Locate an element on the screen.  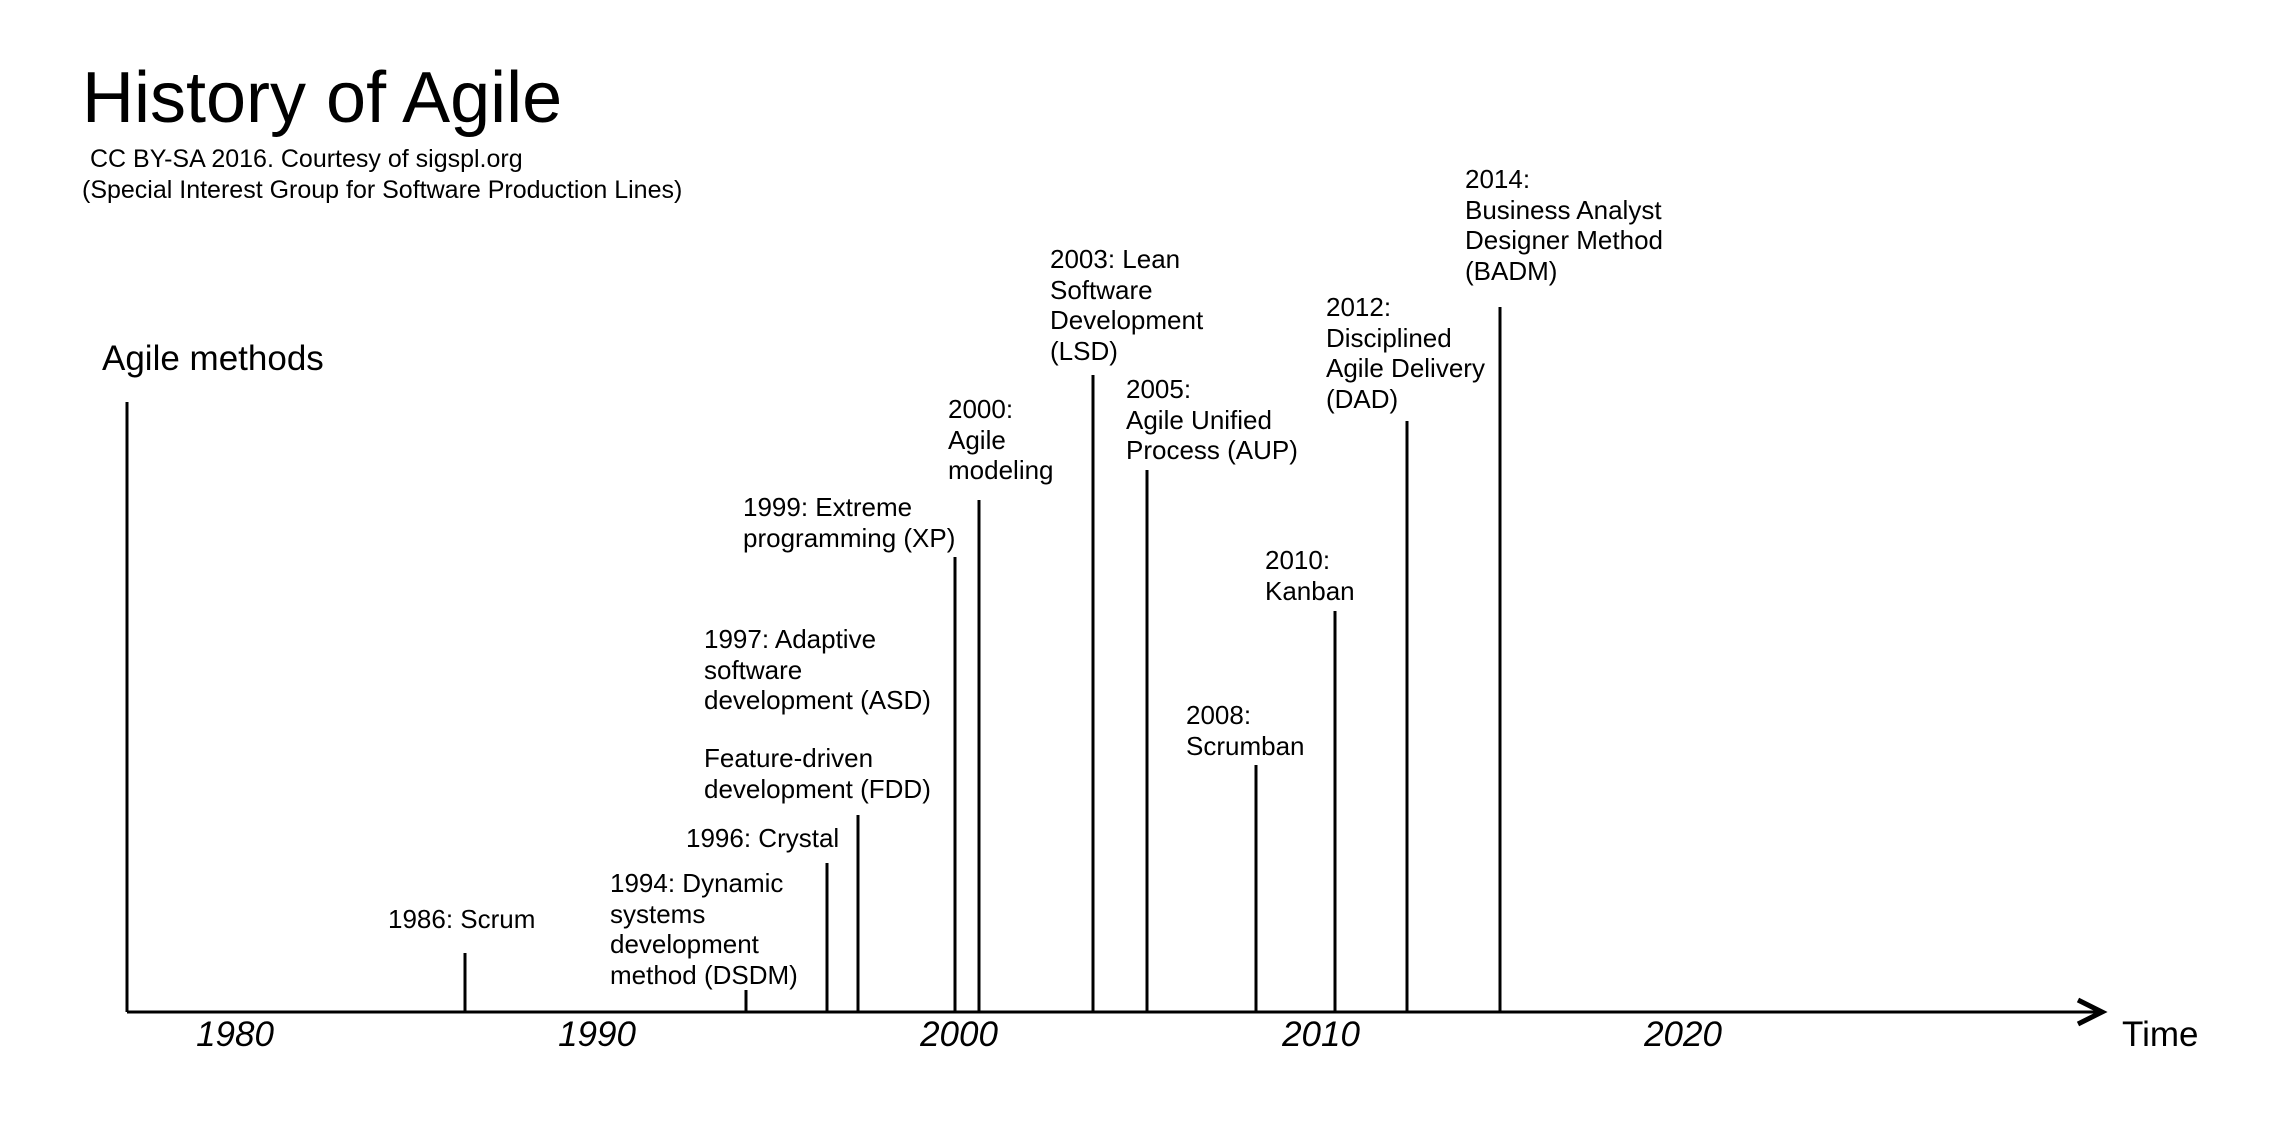
x-axis-label: Time is located at coordinates (2160, 1034).